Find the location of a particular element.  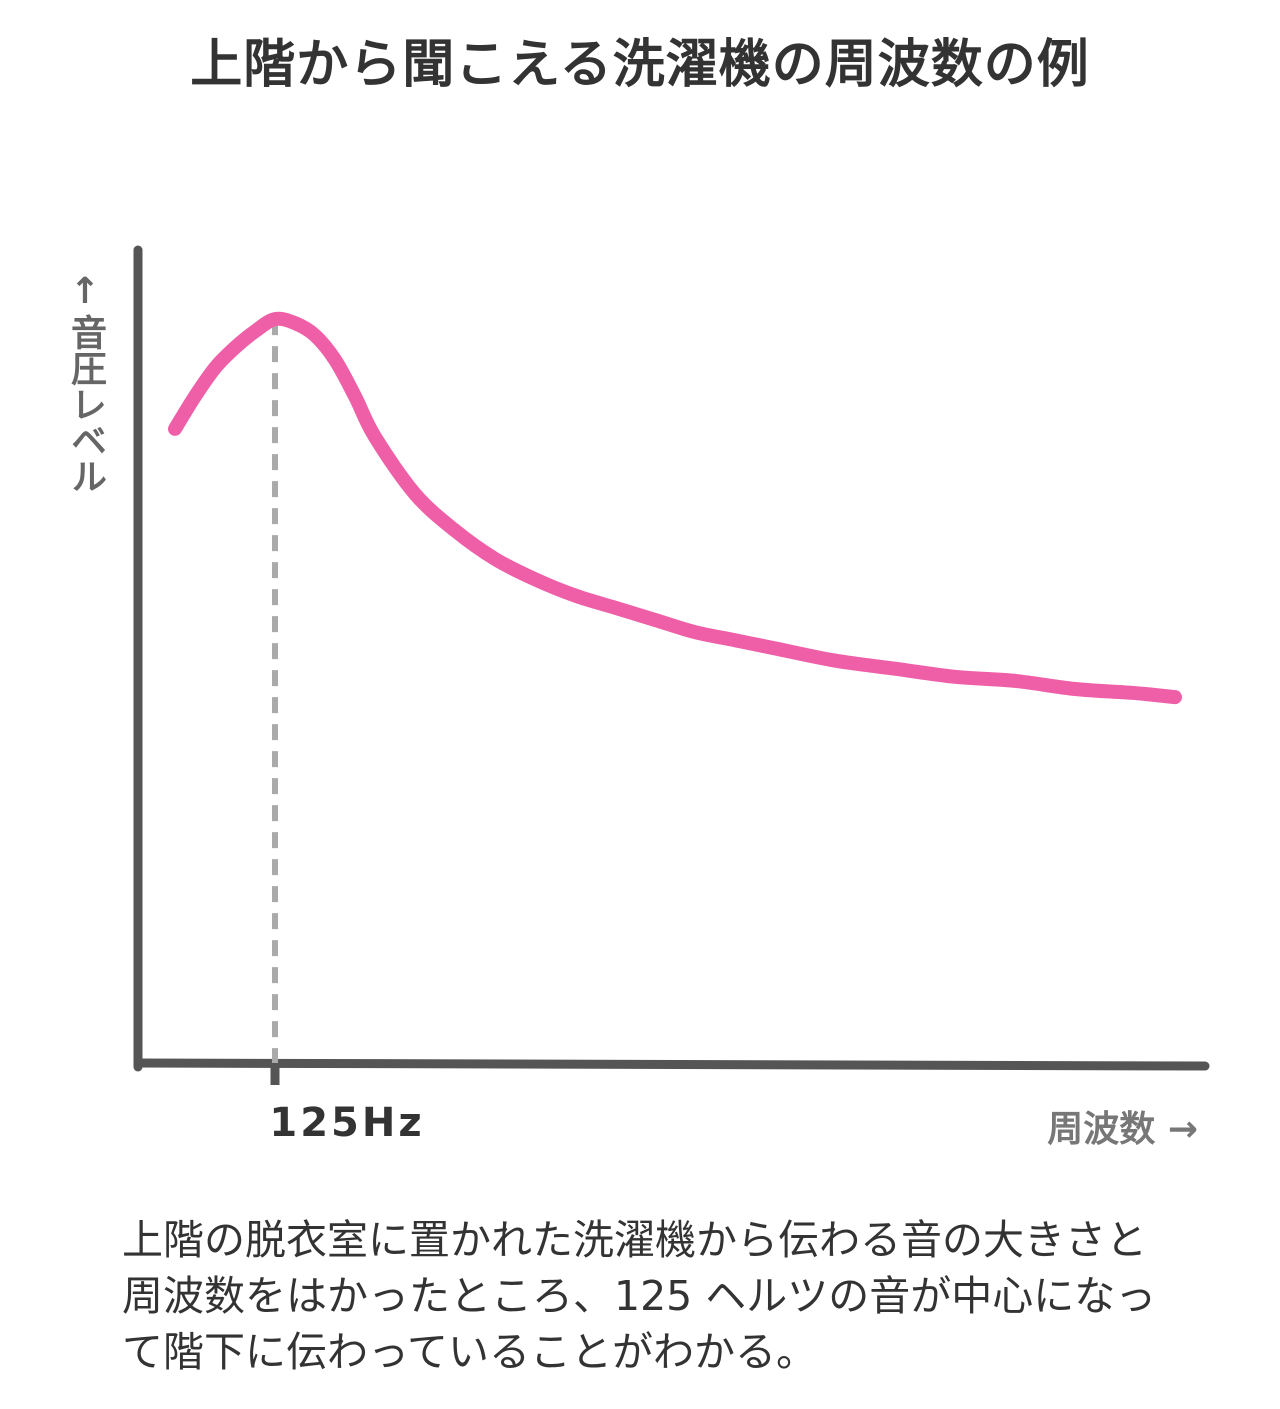

x-axis-line is located at coordinates (671, 1064).